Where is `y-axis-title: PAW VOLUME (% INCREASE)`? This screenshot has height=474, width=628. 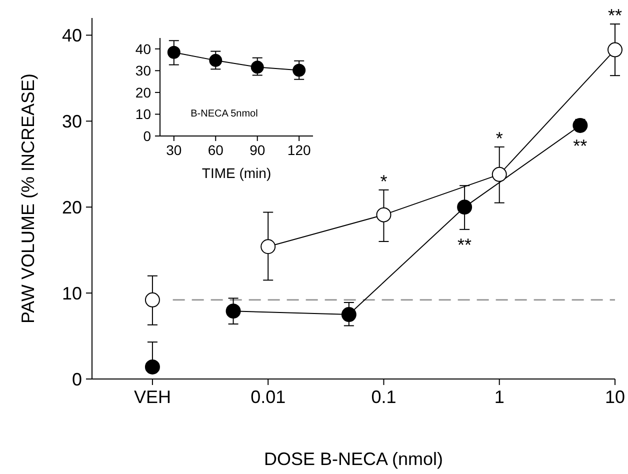
y-axis-title: PAW VOLUME (% INCREASE) is located at coordinates (28, 198).